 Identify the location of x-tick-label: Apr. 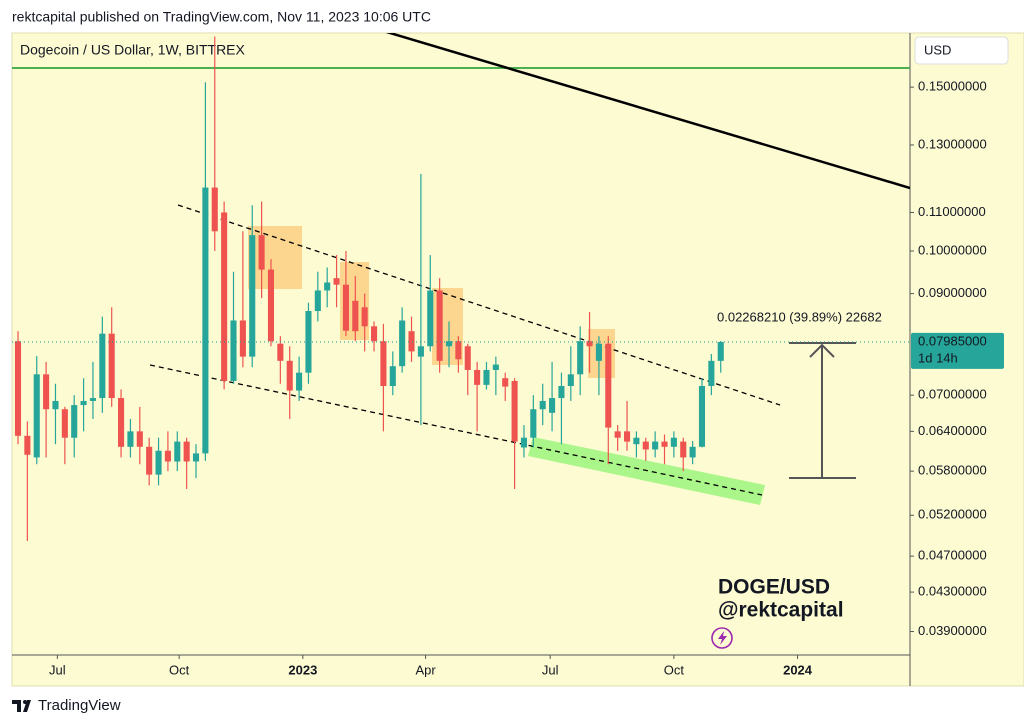
(425, 669).